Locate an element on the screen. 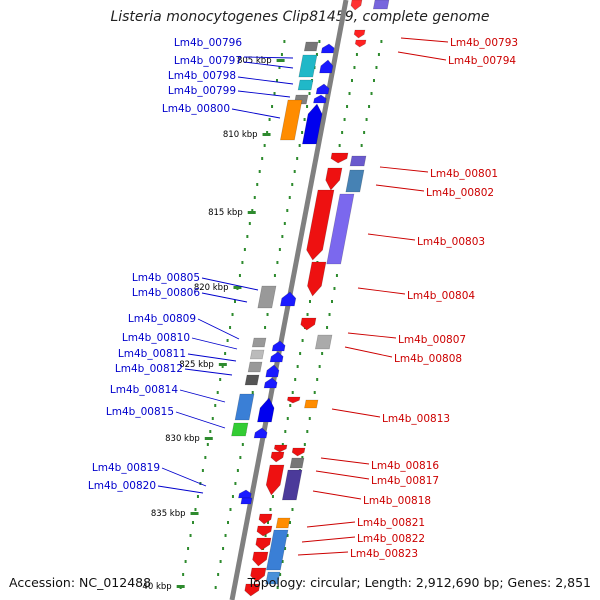  tick-label: 815 kbp is located at coordinates (225, 213).